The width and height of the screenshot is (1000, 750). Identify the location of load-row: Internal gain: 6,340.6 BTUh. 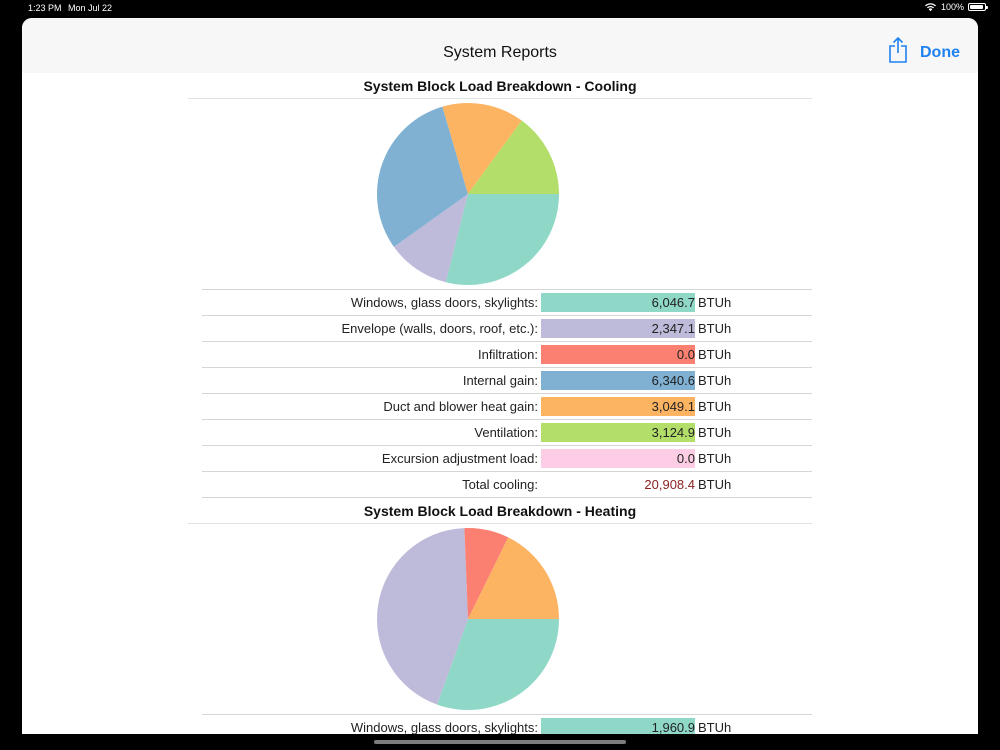
(507, 381).